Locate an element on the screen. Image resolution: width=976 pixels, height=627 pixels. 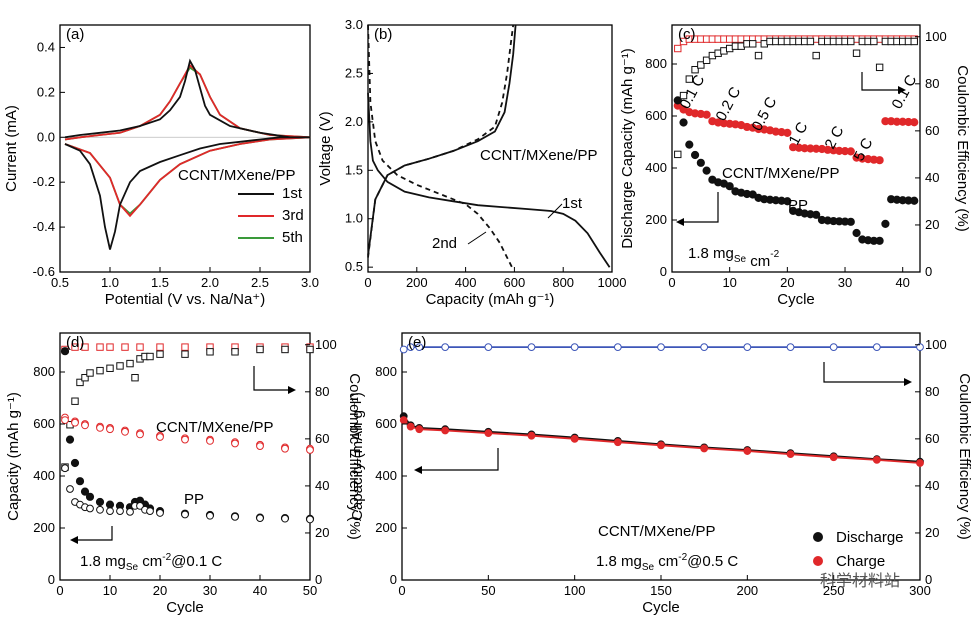
y-tick-label: 1.5 is located at coordinates (354, 169).